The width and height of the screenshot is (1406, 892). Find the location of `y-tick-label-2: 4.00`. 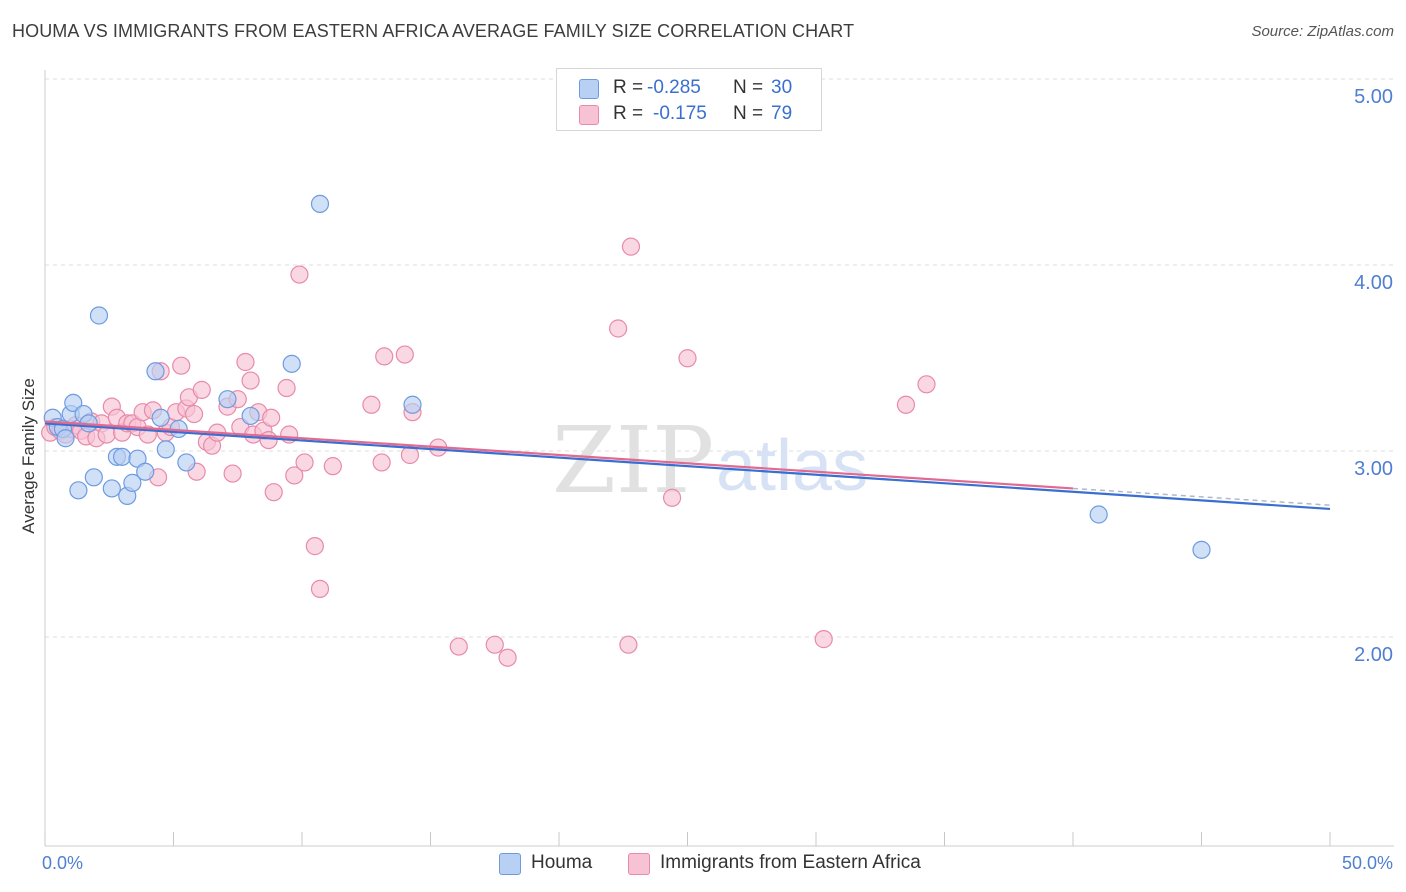

y-tick-label-2: 4.00 is located at coordinates (1373, 283).